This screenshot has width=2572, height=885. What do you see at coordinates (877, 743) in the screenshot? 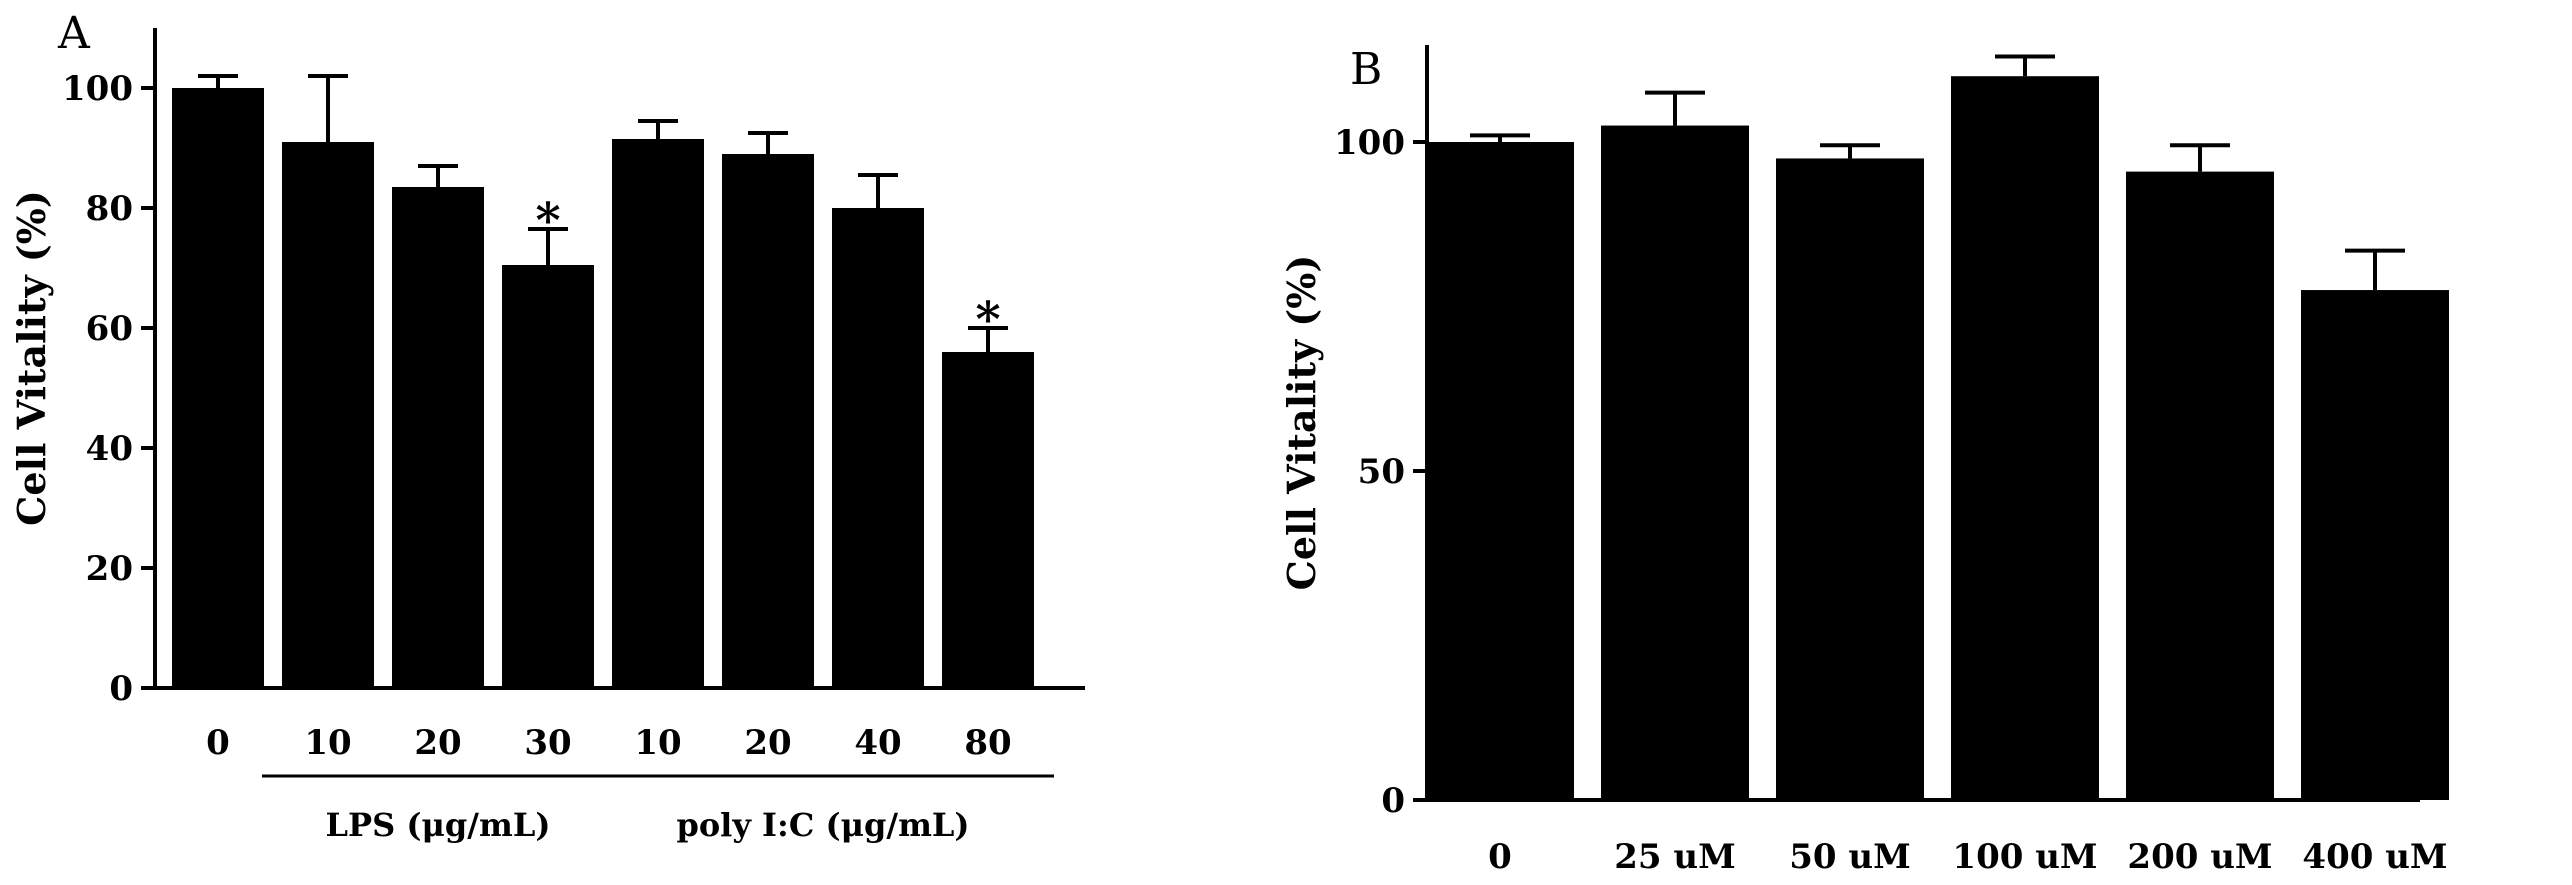
I see `x-tick-label: 40` at bounding box center [877, 743].